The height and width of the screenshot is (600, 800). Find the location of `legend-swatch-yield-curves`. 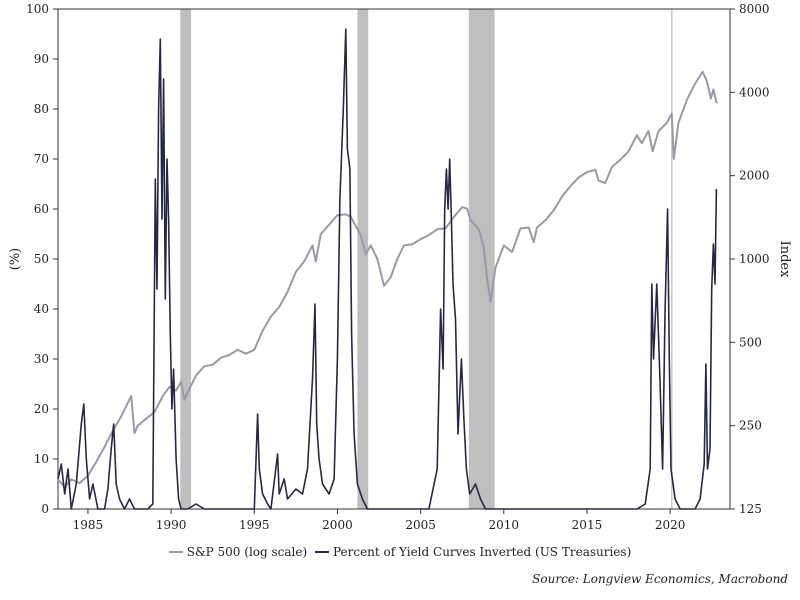

legend-swatch-yield-curves is located at coordinates (321, 552).